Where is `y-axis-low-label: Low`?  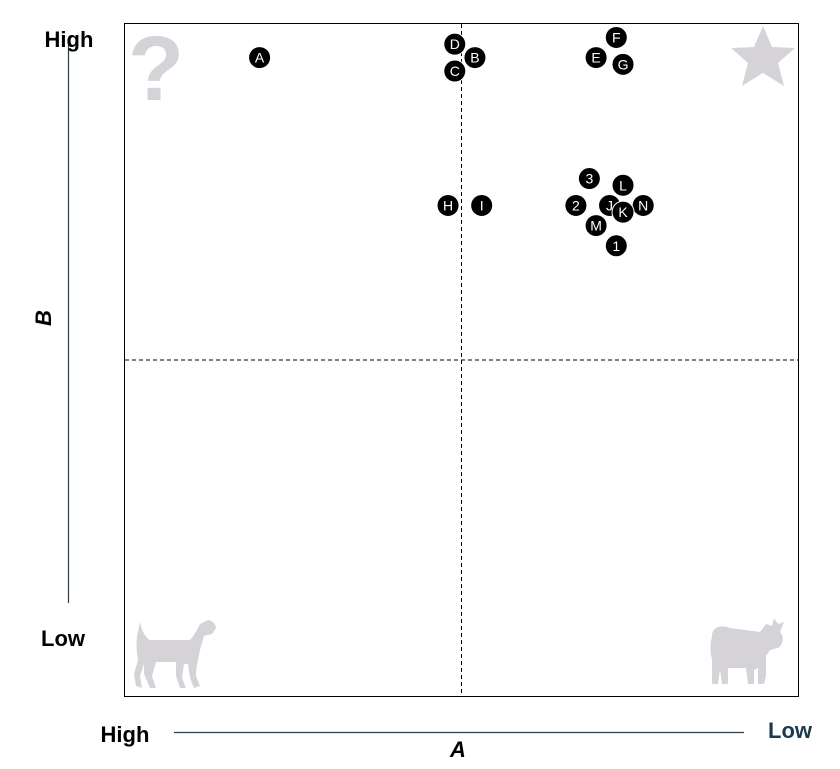
y-axis-low-label: Low is located at coordinates (63, 638).